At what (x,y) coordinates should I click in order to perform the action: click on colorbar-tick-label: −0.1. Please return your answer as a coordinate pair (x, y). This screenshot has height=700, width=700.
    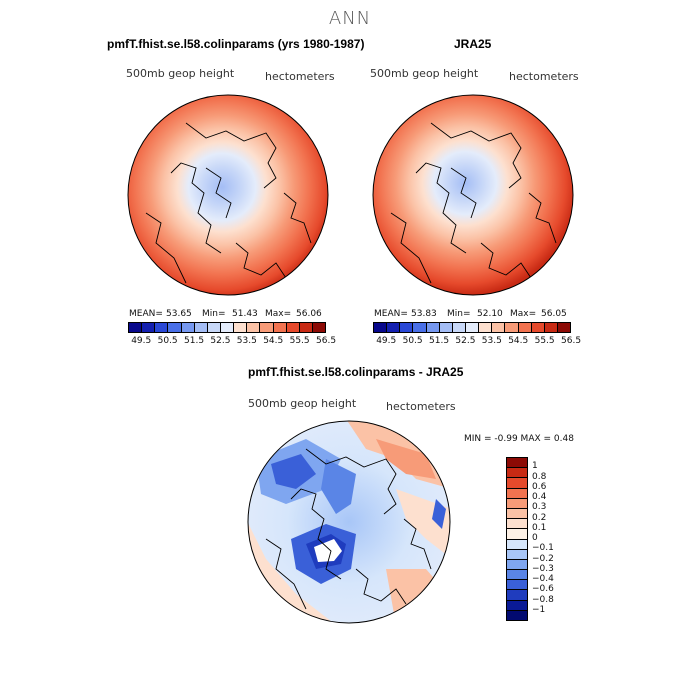
    Looking at the image, I should click on (543, 548).